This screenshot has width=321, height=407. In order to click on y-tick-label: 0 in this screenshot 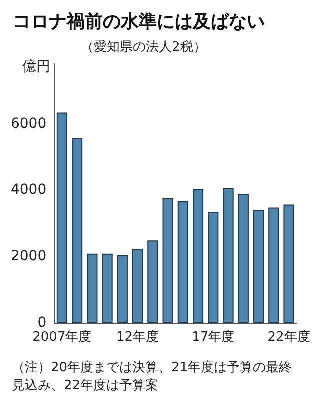, I will do `click(42, 323)`.